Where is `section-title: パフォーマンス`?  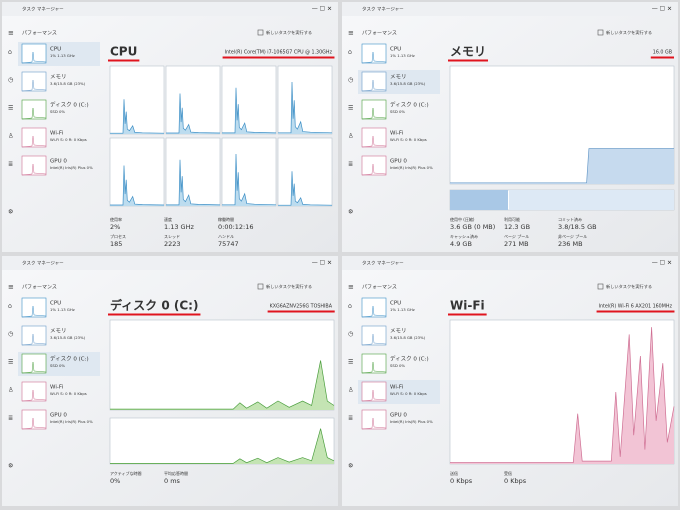
section-title: パフォーマンス is located at coordinates (379, 34).